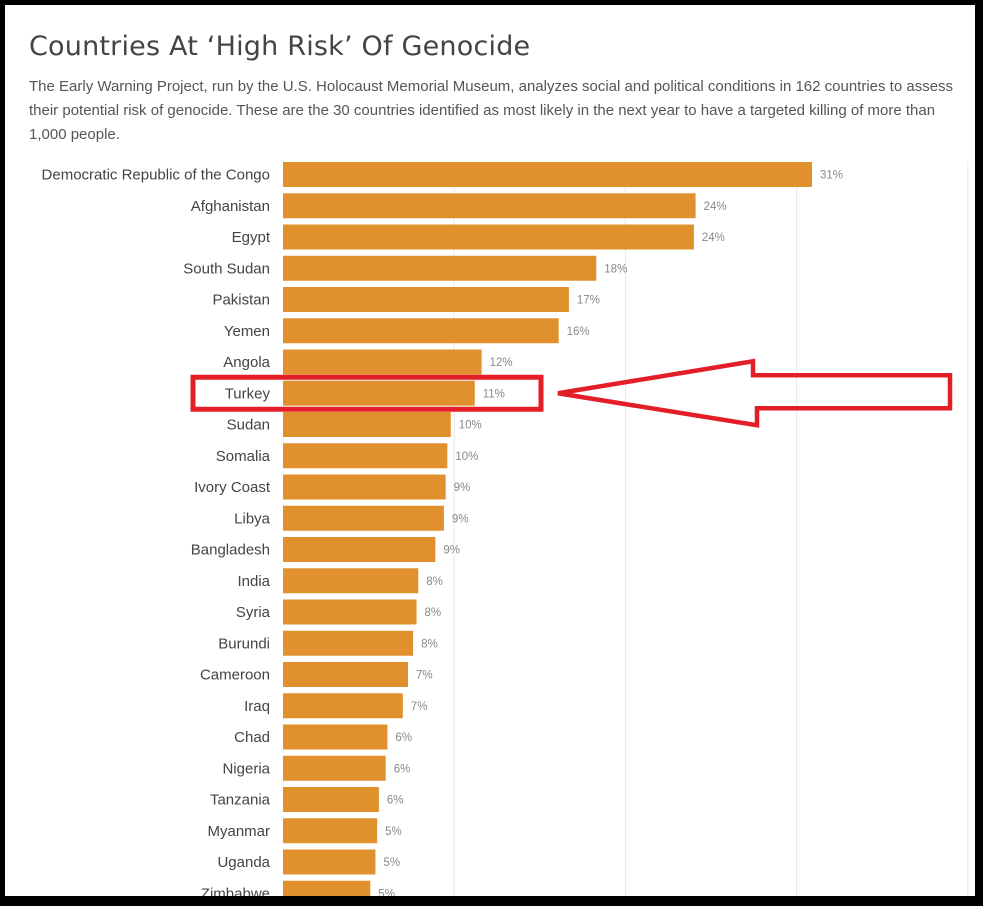 This screenshot has width=983, height=906. Describe the element at coordinates (241, 300) in the screenshot. I see `category-label: Pakistan` at that location.